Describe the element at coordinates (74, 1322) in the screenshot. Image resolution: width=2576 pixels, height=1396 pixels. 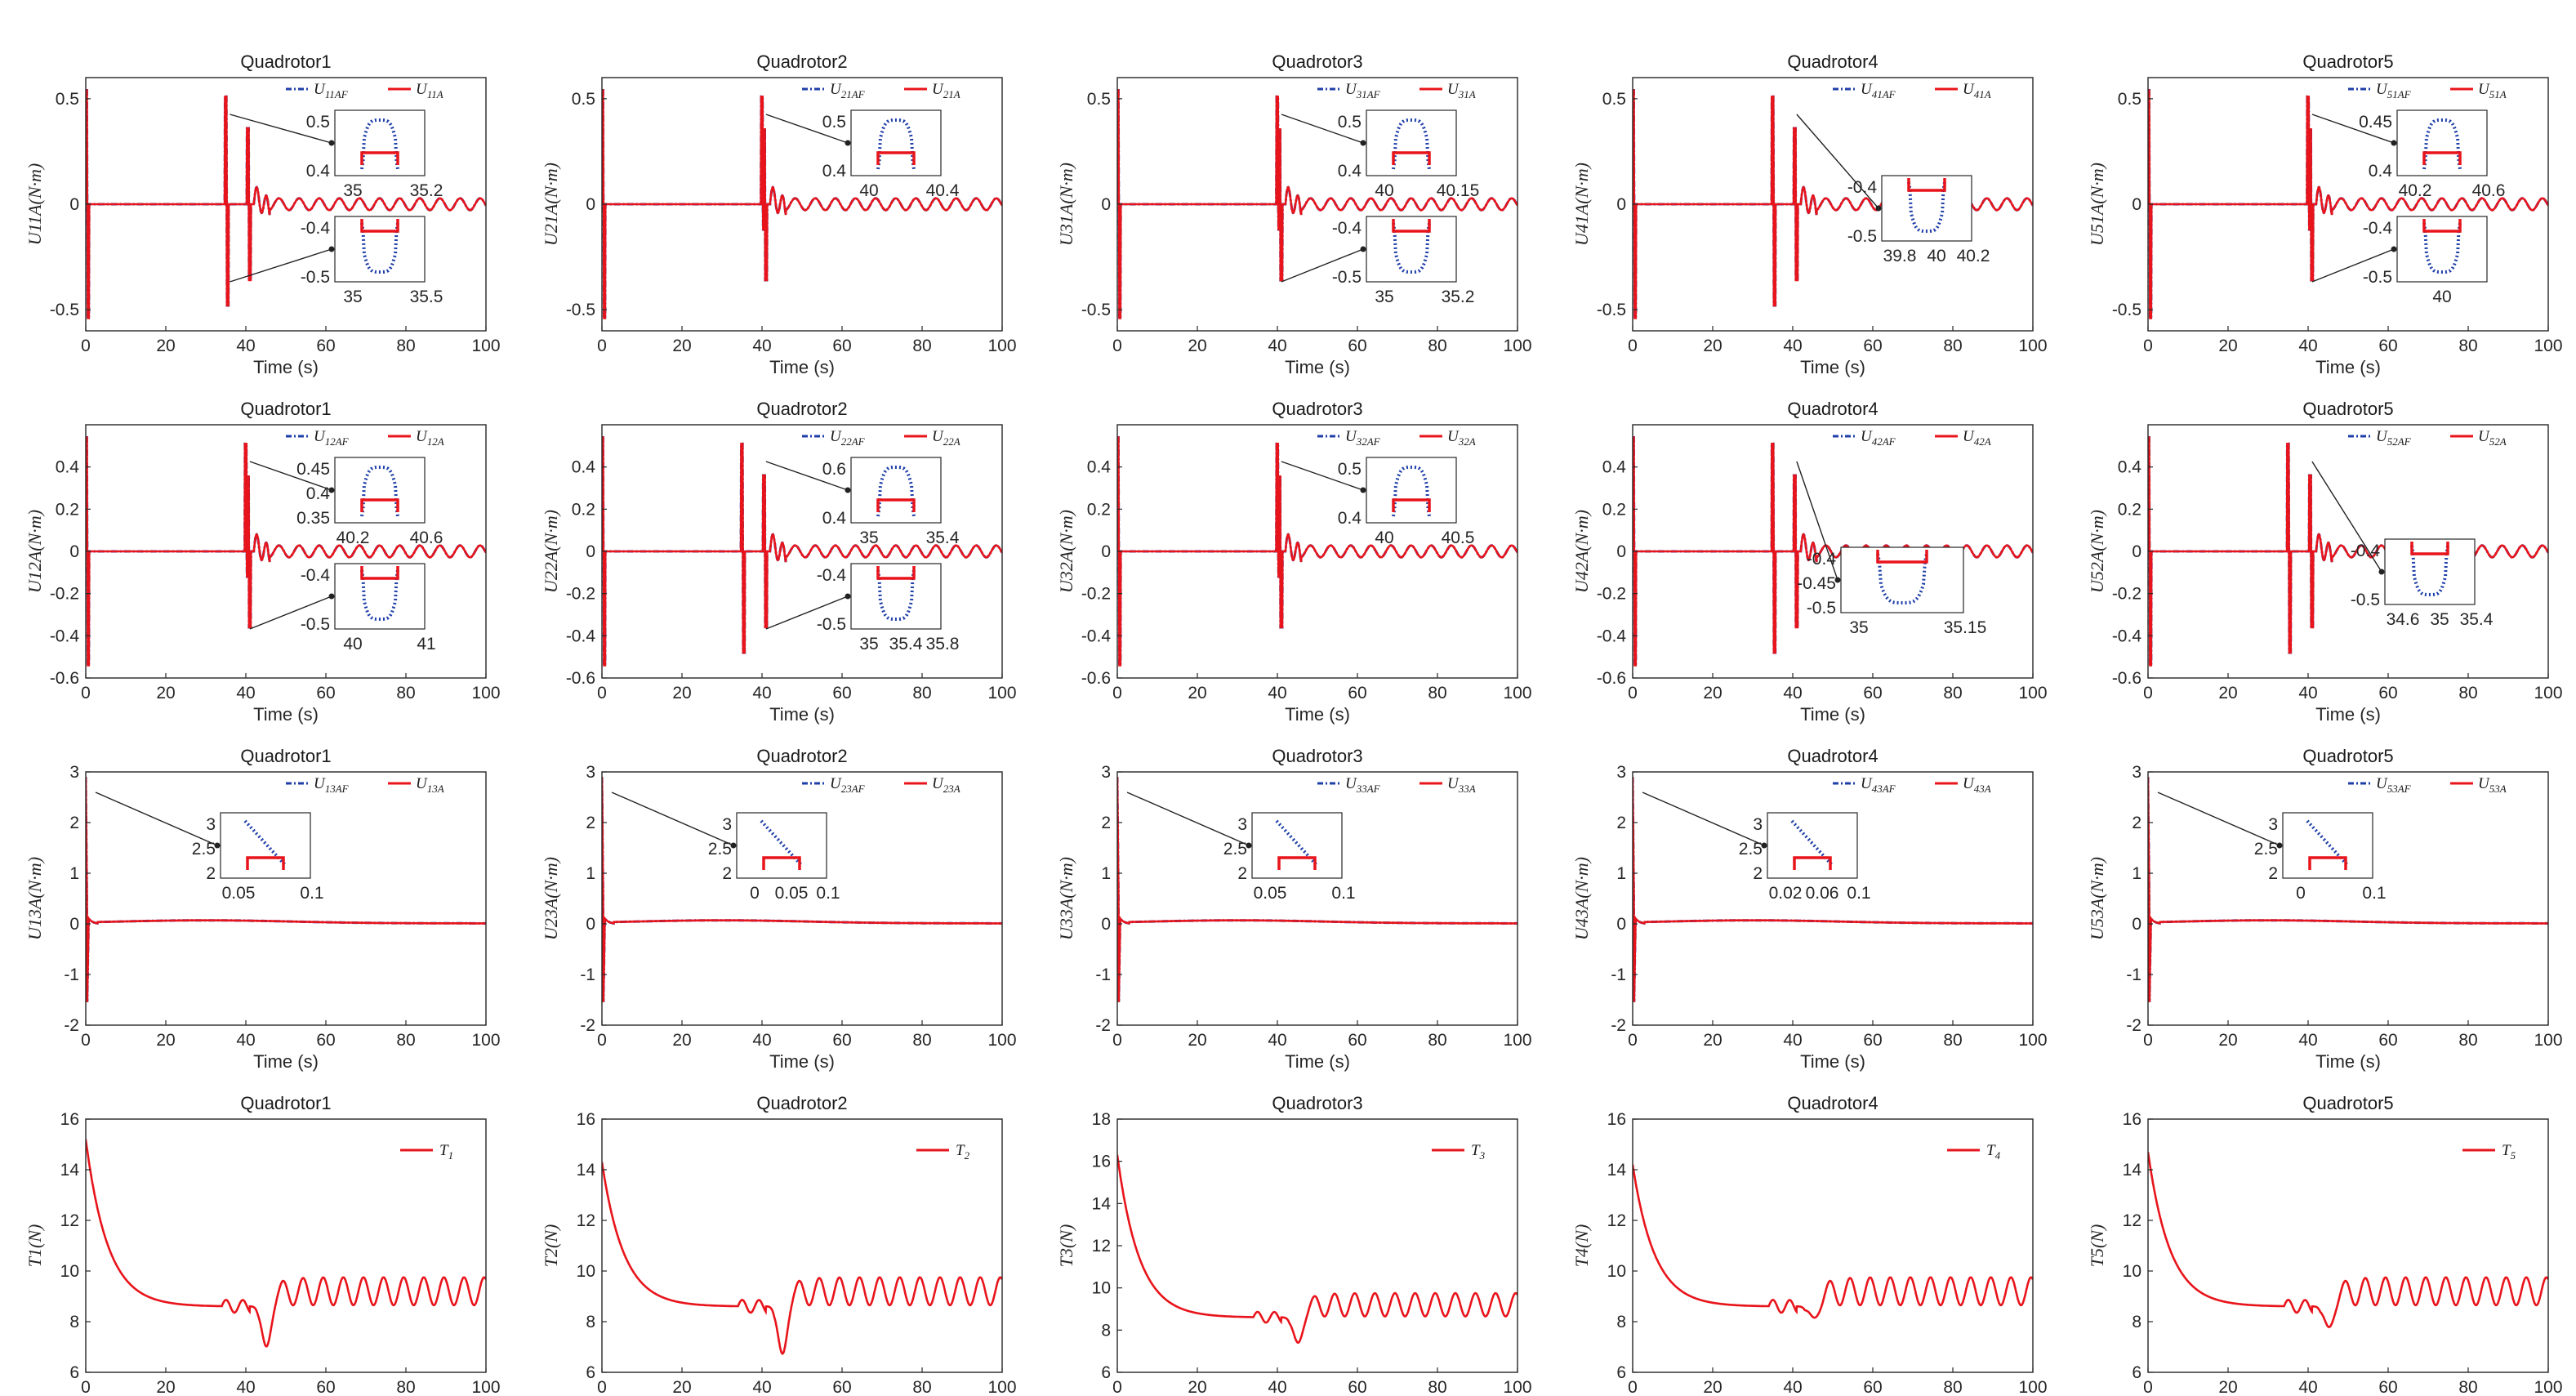
I see `y-tick-label: 8` at that location.